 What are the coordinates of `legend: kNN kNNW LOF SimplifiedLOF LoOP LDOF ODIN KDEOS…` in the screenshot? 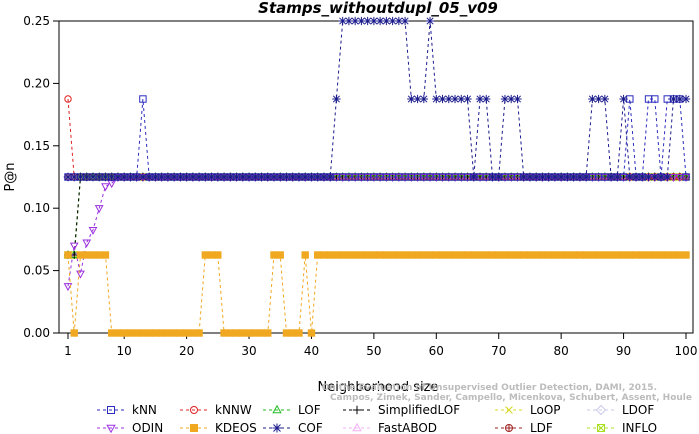 It's located at (377, 418).